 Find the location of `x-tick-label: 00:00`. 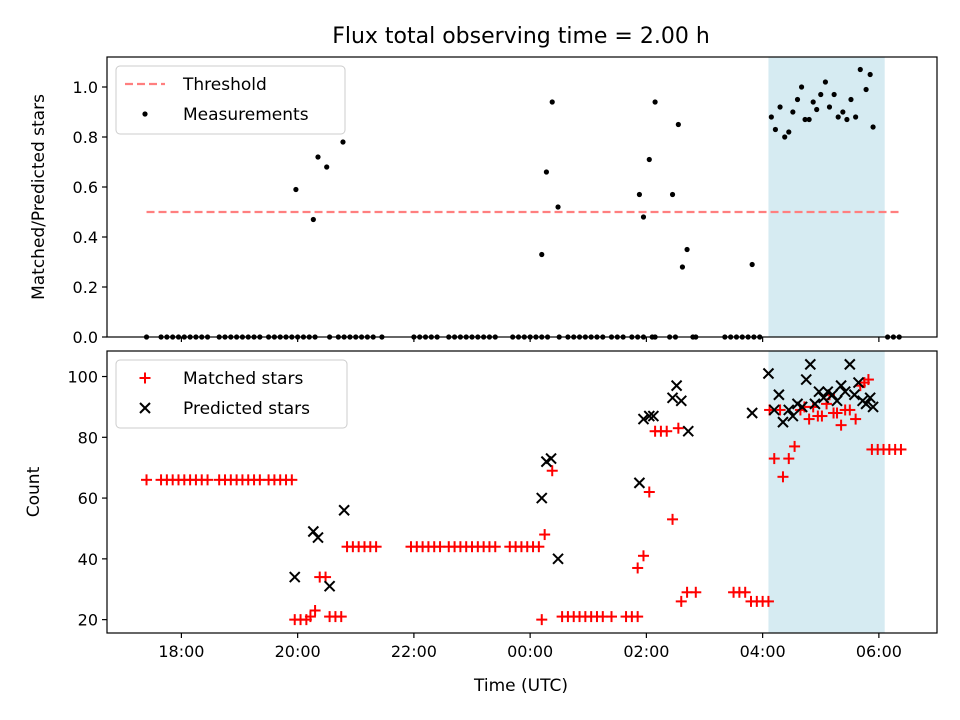

x-tick-label: 00:00 is located at coordinates (530, 651).